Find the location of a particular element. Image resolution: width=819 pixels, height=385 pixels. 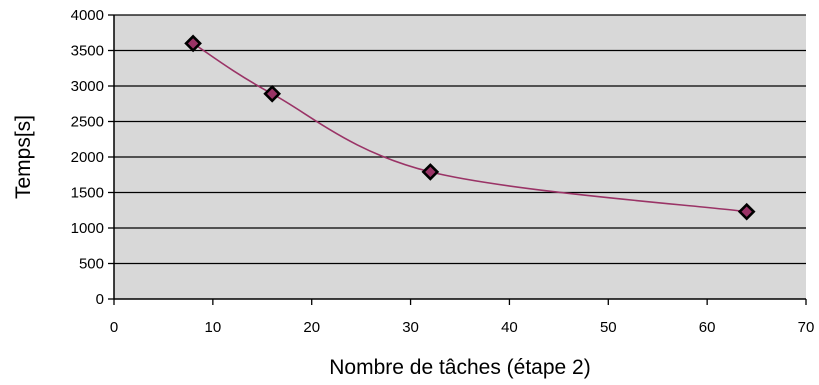

y-tick-label-7: 3500 is located at coordinates (87, 51).